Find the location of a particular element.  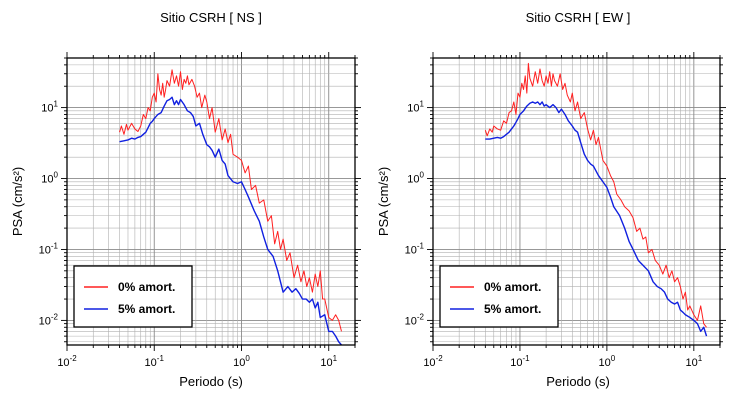

chart-title: Sitio CSRH [ EW ] is located at coordinates (578, 17).